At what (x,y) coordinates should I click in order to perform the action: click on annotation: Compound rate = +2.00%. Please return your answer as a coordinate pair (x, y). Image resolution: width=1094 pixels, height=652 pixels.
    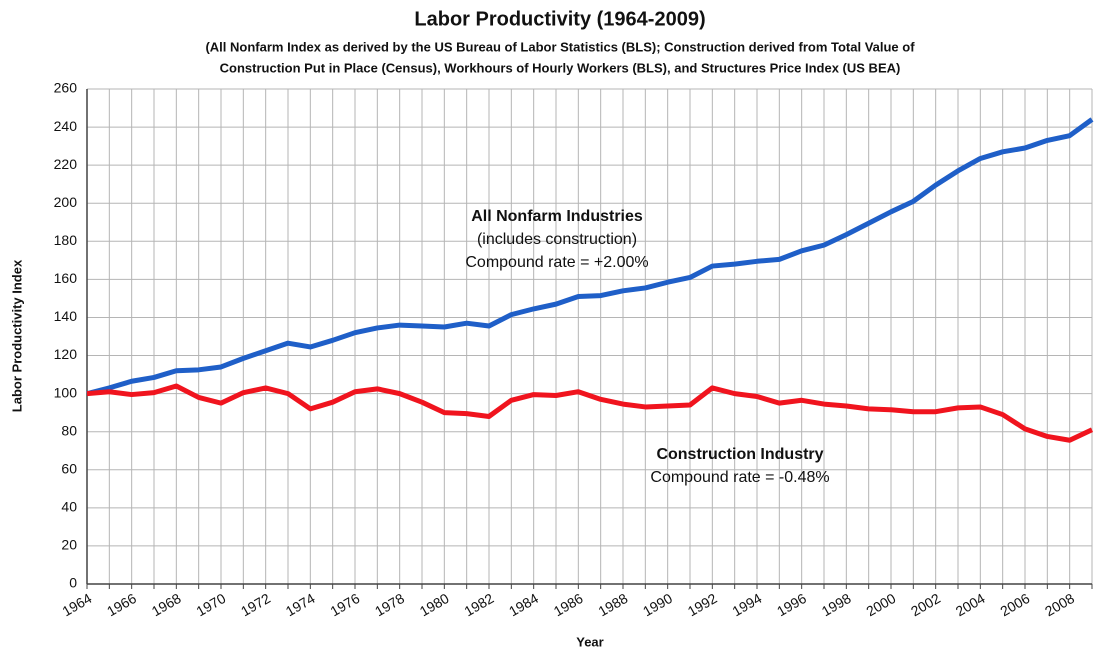
    Looking at the image, I should click on (556, 262).